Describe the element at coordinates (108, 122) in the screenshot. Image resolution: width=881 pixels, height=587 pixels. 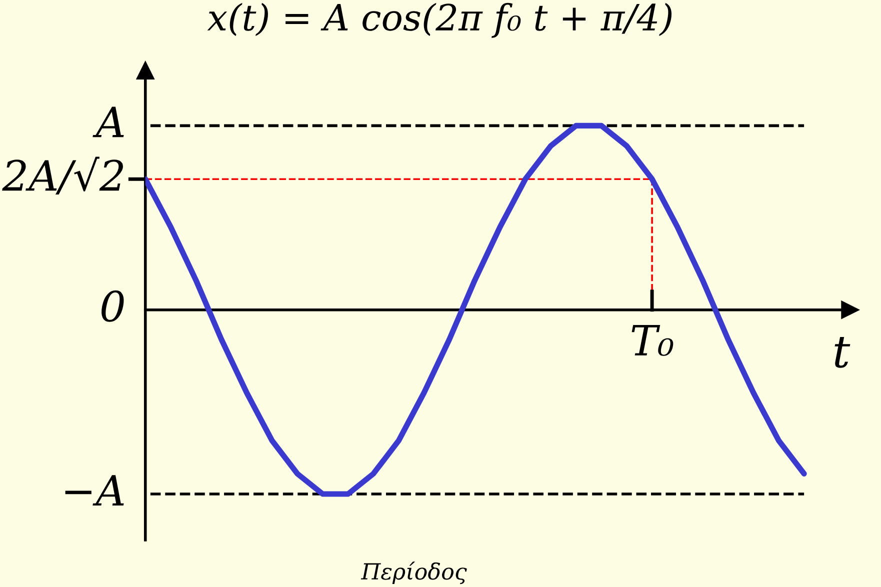
I see `text: A` at that location.